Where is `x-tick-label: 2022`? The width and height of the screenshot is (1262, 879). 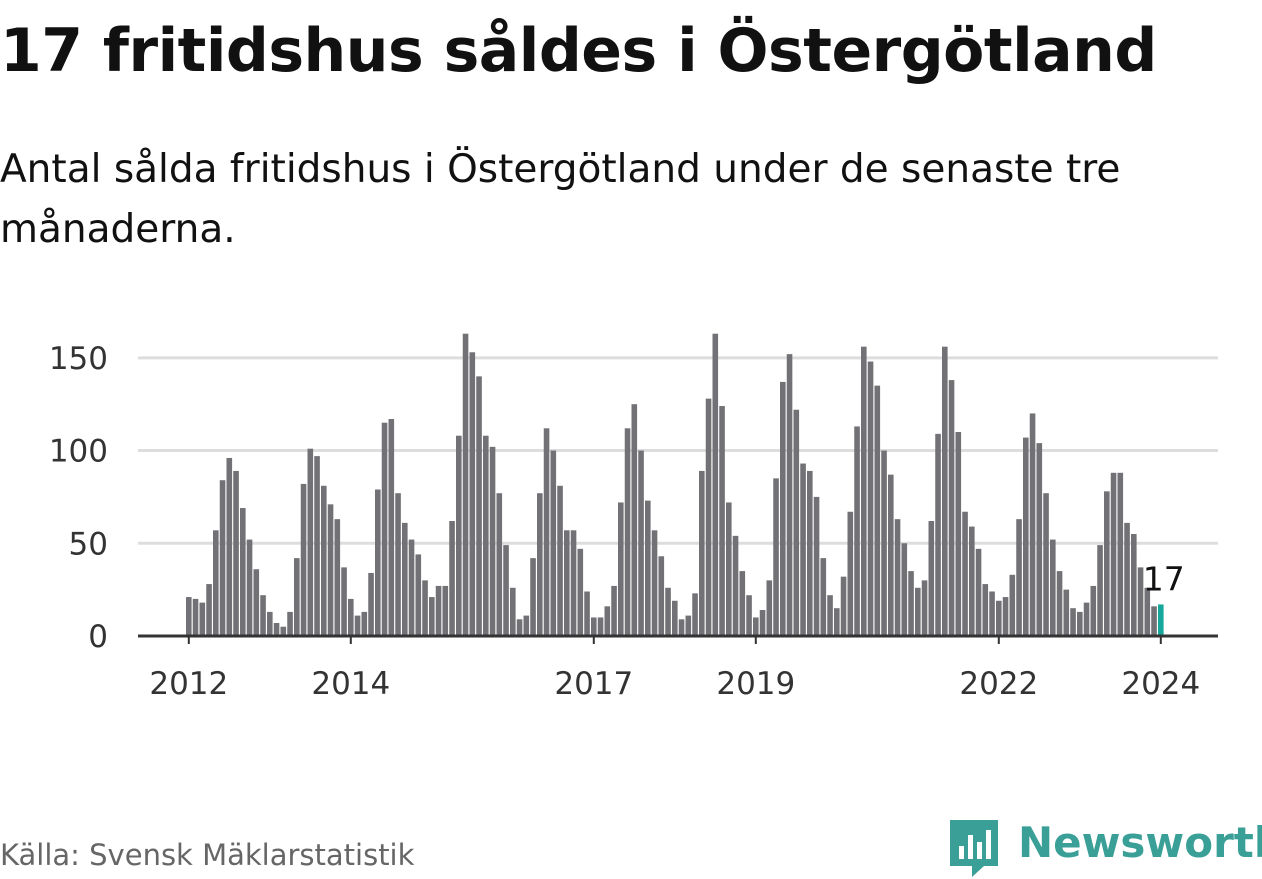
x-tick-label: 2022 is located at coordinates (998, 684).